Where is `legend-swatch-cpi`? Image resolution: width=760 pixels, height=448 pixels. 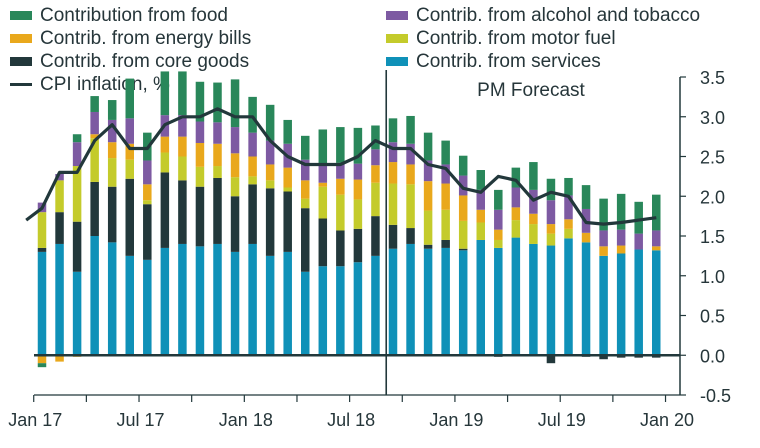 legend-swatch-cpi is located at coordinates (21, 84).